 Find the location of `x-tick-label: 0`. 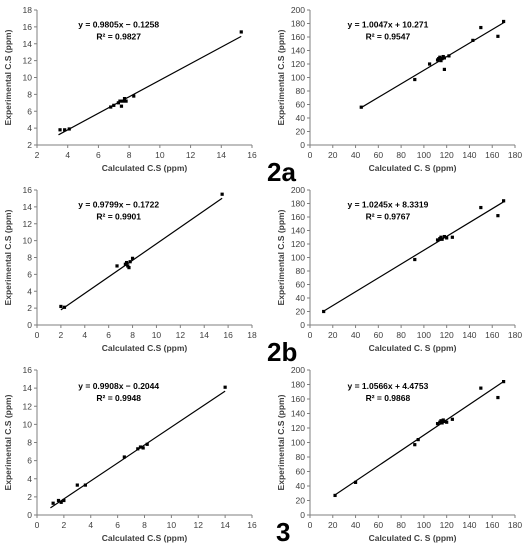

x-tick-label: 0 is located at coordinates (37, 335).